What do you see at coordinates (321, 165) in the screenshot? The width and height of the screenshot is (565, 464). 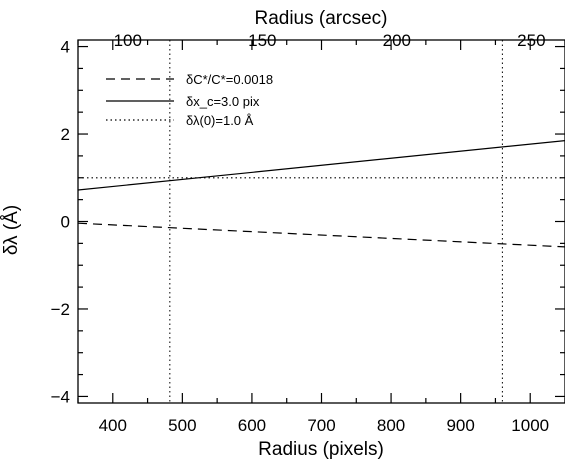 I see `series-line-solid` at bounding box center [321, 165].